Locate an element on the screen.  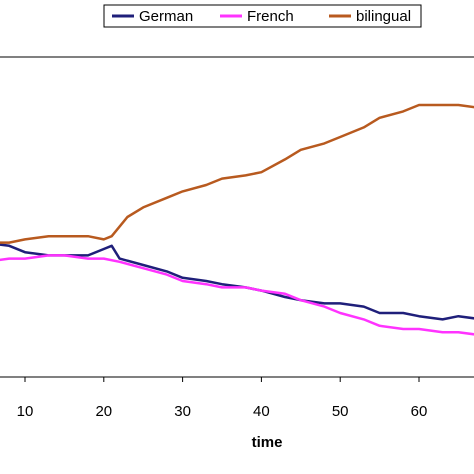
legend-label-french: French is located at coordinates (270, 16).